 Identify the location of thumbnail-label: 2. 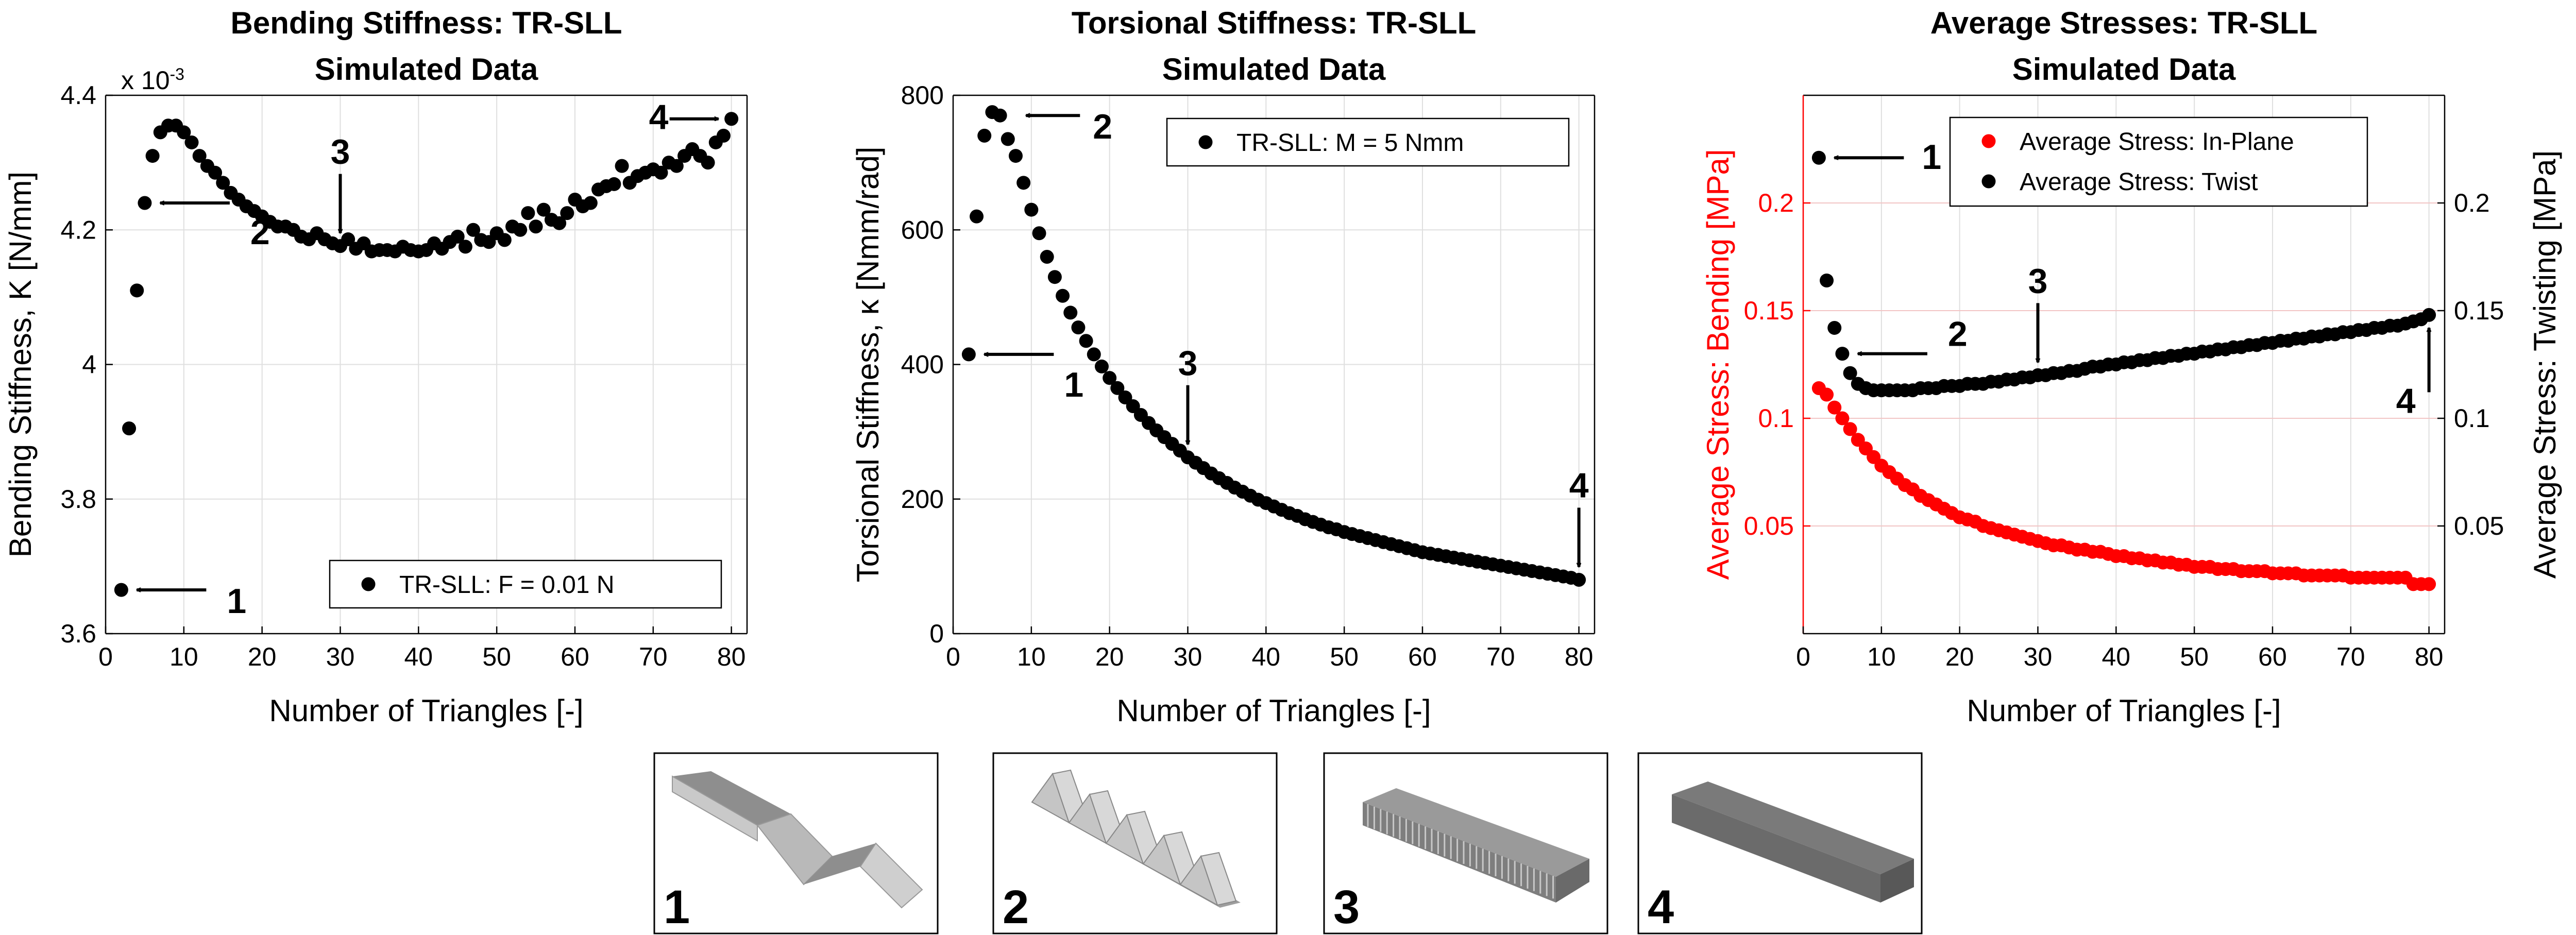
(1016, 907).